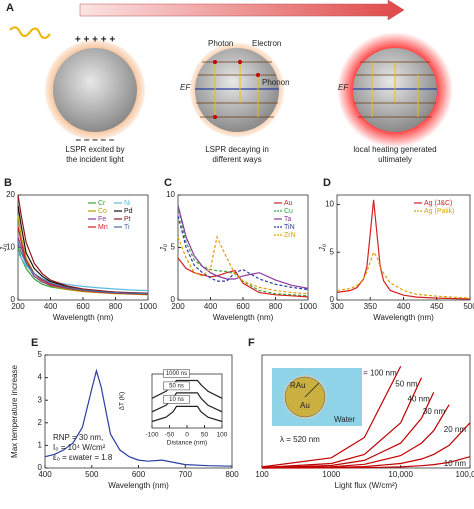 This screenshot has width=474, height=509. Describe the element at coordinates (168, 183) in the screenshot. I see `panel-label: C` at that location.